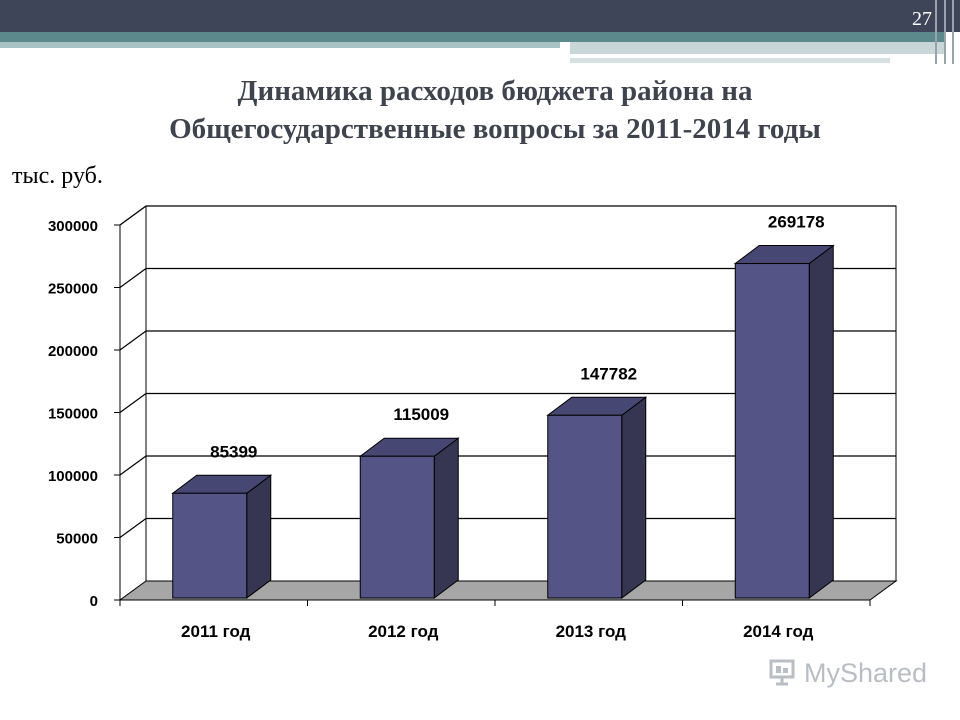 The width and height of the screenshot is (960, 720). Describe the element at coordinates (866, 673) in the screenshot. I see `watermark-text: MyShared` at that location.